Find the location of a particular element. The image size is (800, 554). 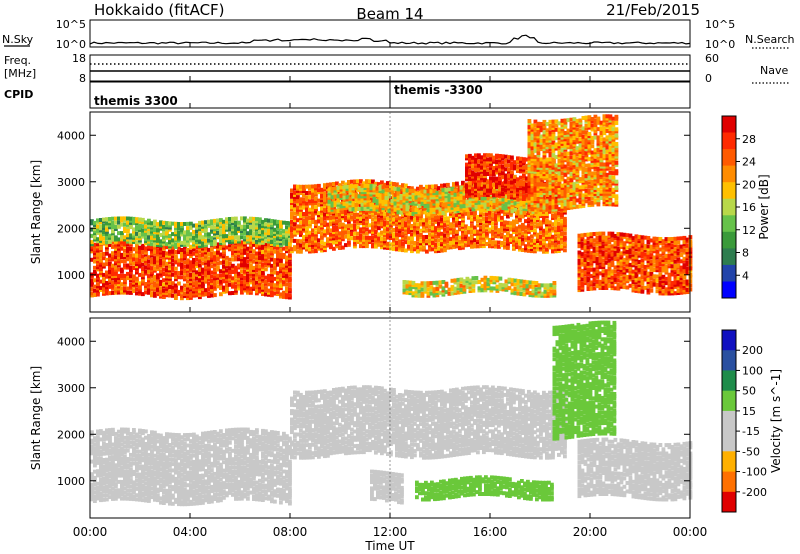

heatmap-cell-1976 is located at coordinates (316, 207).